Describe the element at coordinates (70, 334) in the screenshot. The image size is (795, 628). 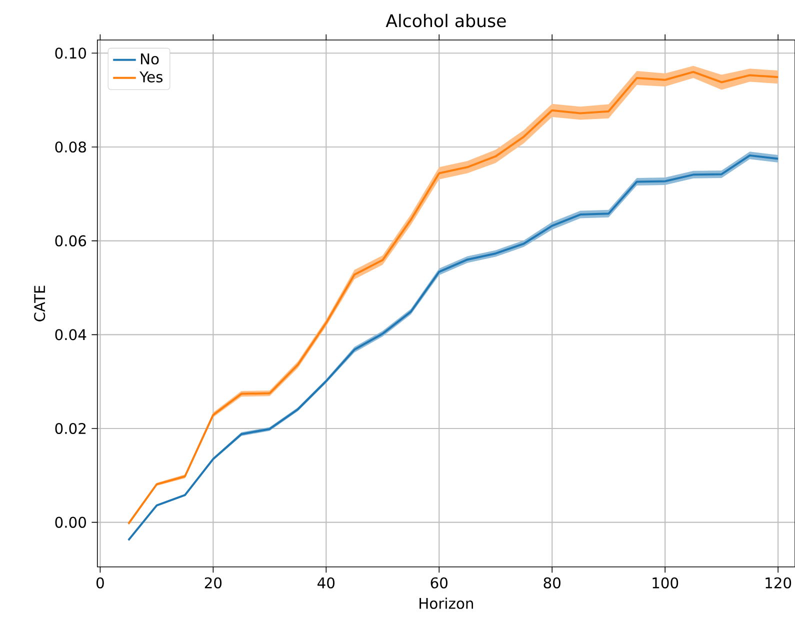
I see `y-tick-label: 0.04` at that location.